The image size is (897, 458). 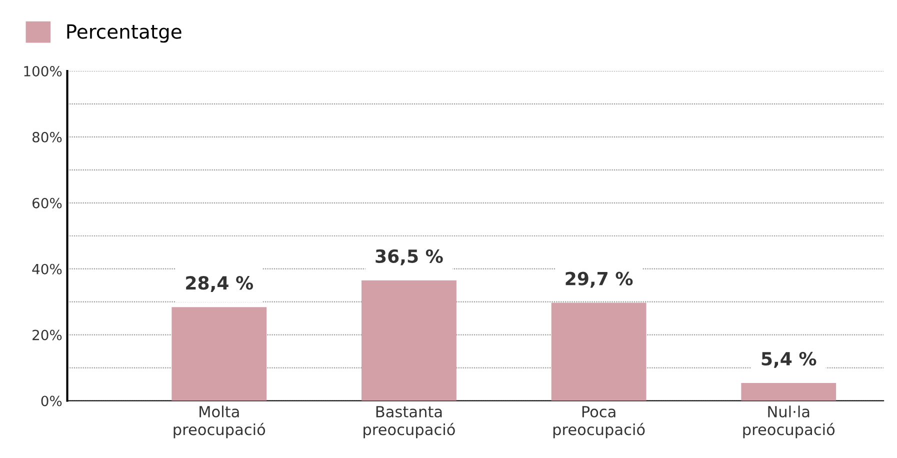 I want to click on data-label: 28,4 %, so click(x=220, y=284).